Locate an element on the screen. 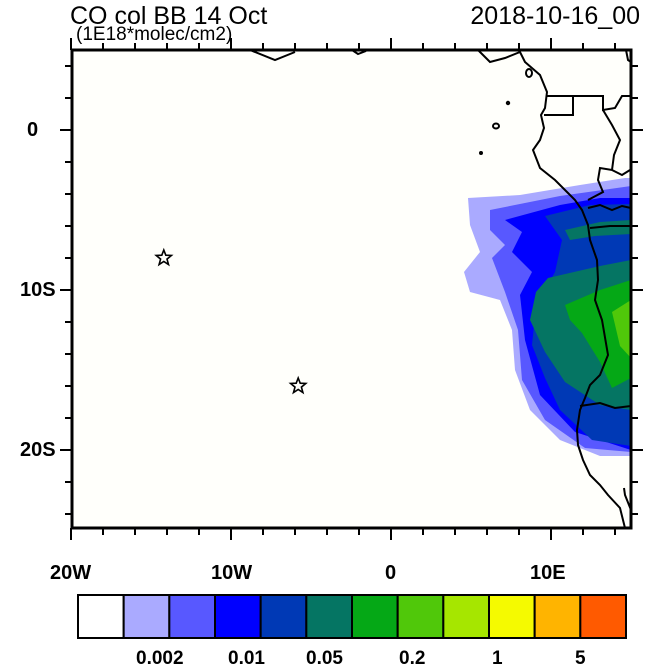 Image resolution: width=650 pixels, height=670 pixels. lon-label-10w: 10W is located at coordinates (232, 573).